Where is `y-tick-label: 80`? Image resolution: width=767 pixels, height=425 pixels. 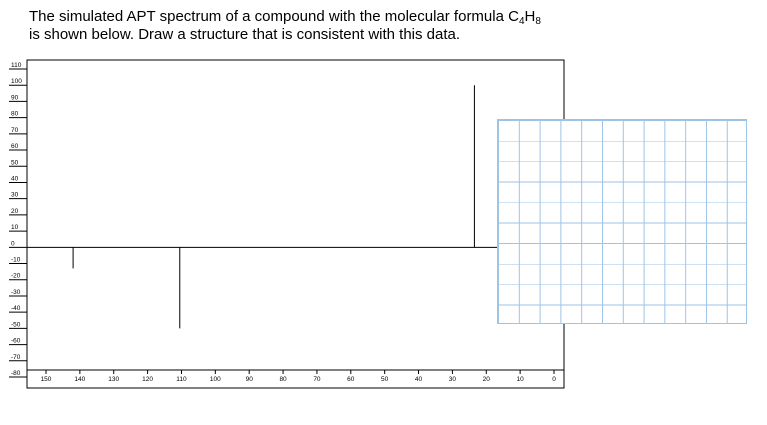
y-tick-label: 80 is located at coordinates (15, 114).